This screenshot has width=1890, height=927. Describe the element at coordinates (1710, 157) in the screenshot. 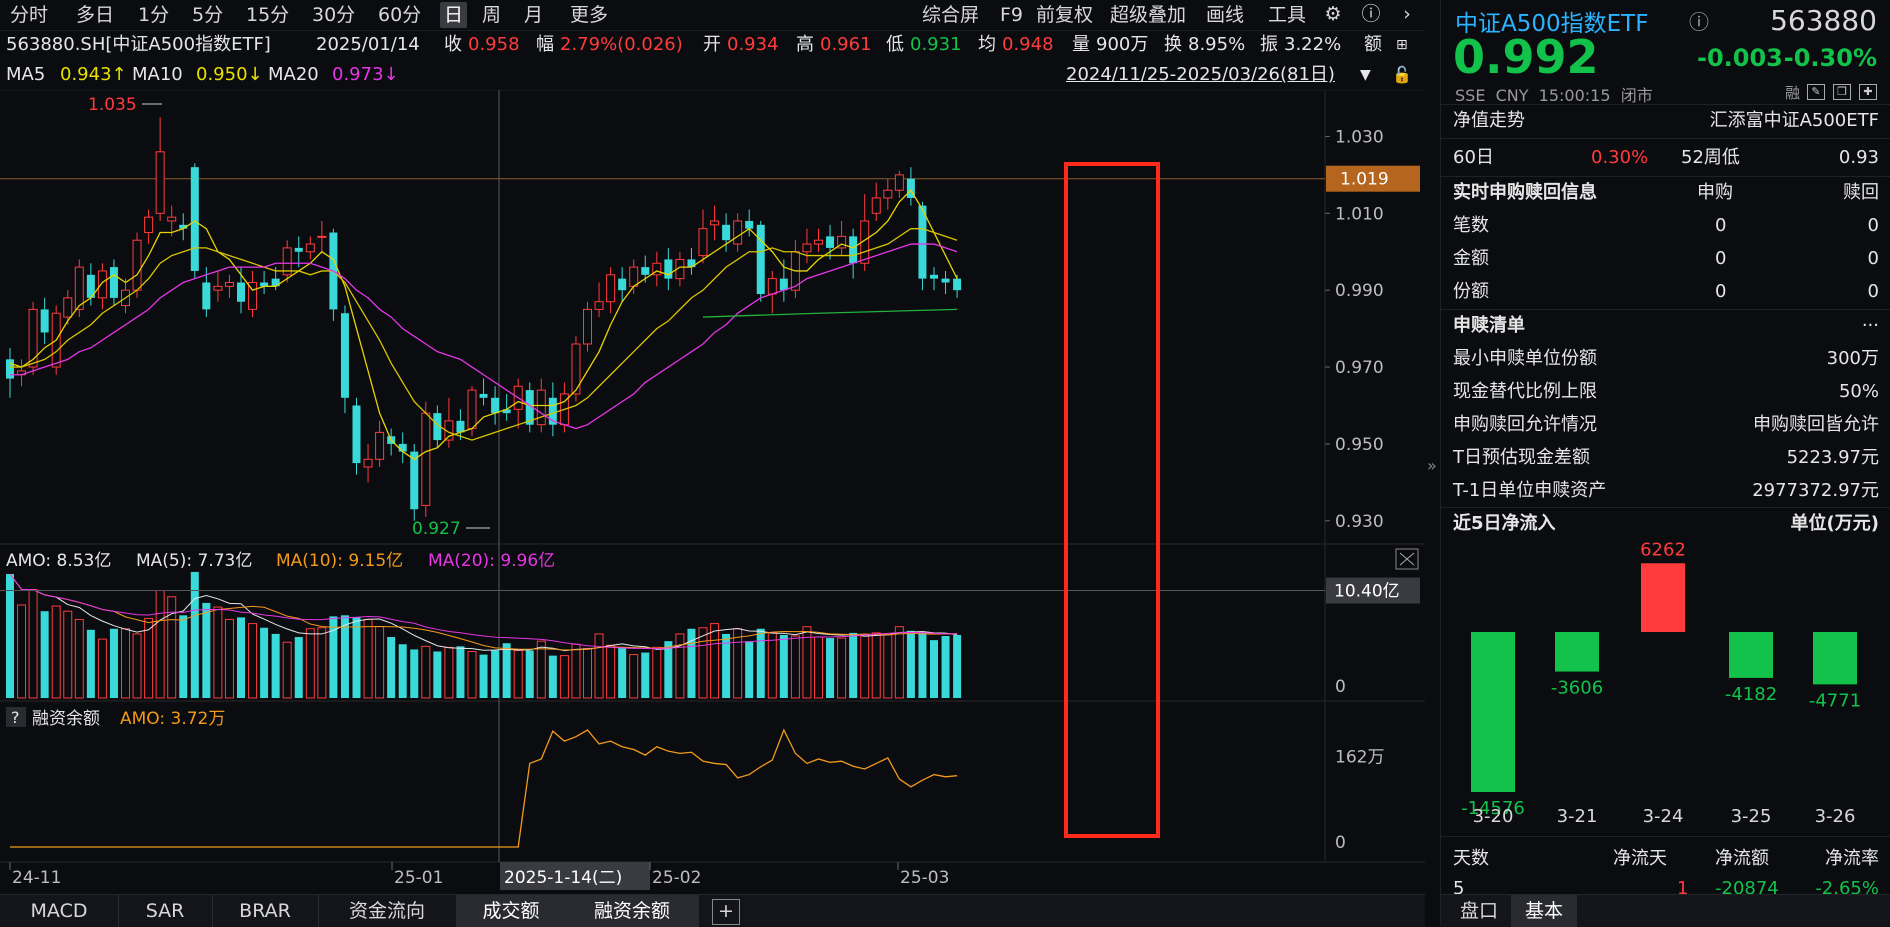

I see `week52-low-label: 52周低` at that location.